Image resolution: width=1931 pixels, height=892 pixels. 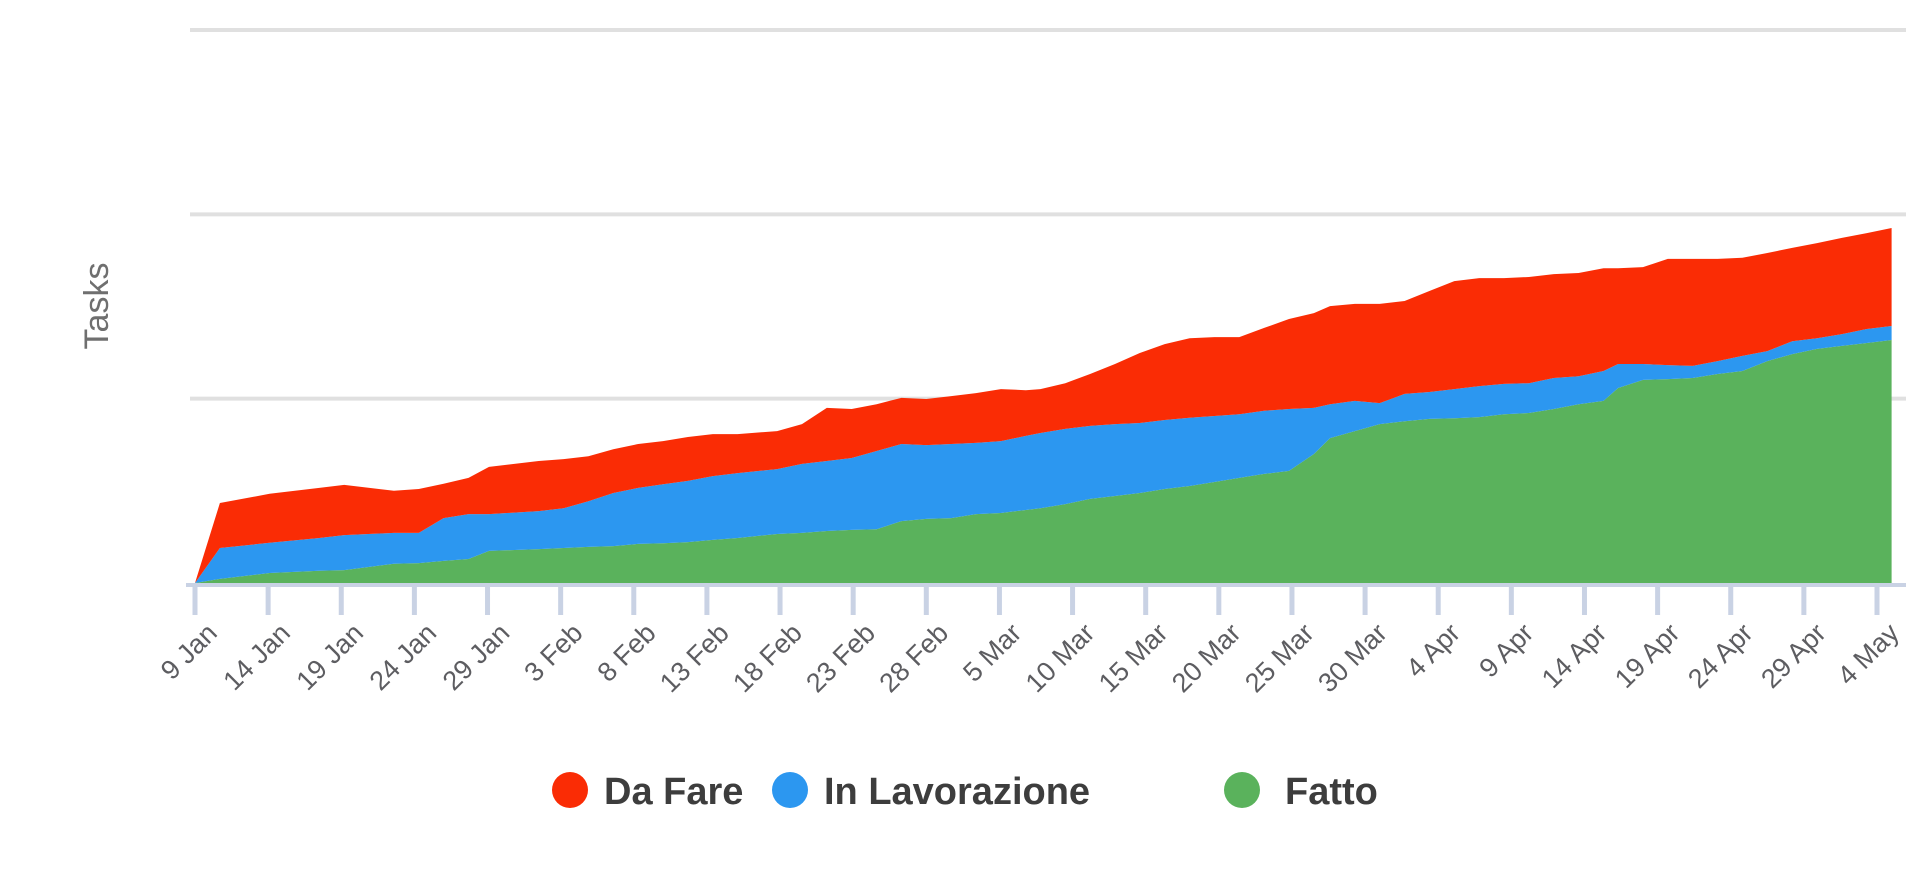 What do you see at coordinates (992, 653) in the screenshot?
I see `x-tick-label: 5 Mar` at bounding box center [992, 653].